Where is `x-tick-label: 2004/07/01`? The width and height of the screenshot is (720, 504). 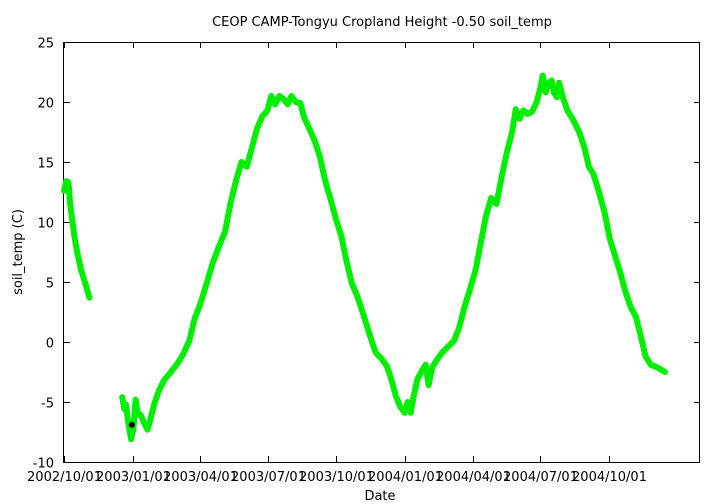 x-tick-label: 2004/07/01 is located at coordinates (540, 477).